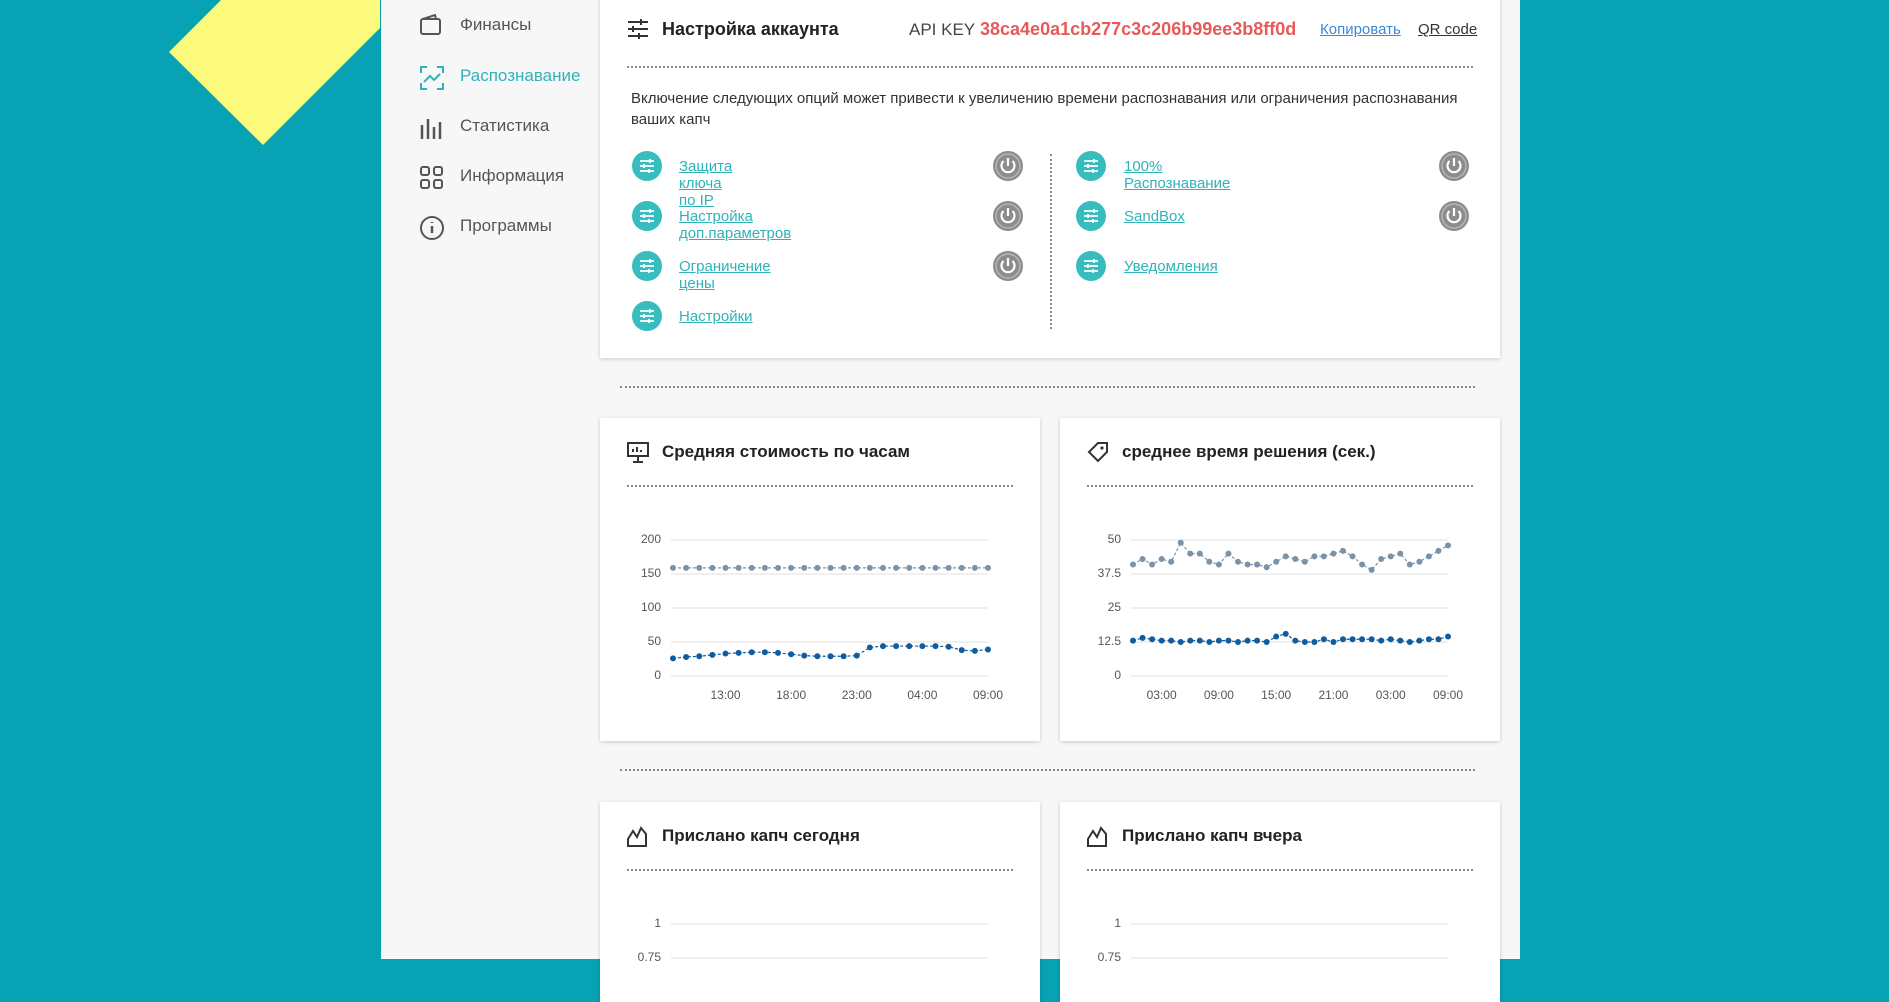 Image resolution: width=1889 pixels, height=1002 pixels. I want to click on x-tick-label: 03:00, so click(1162, 695).